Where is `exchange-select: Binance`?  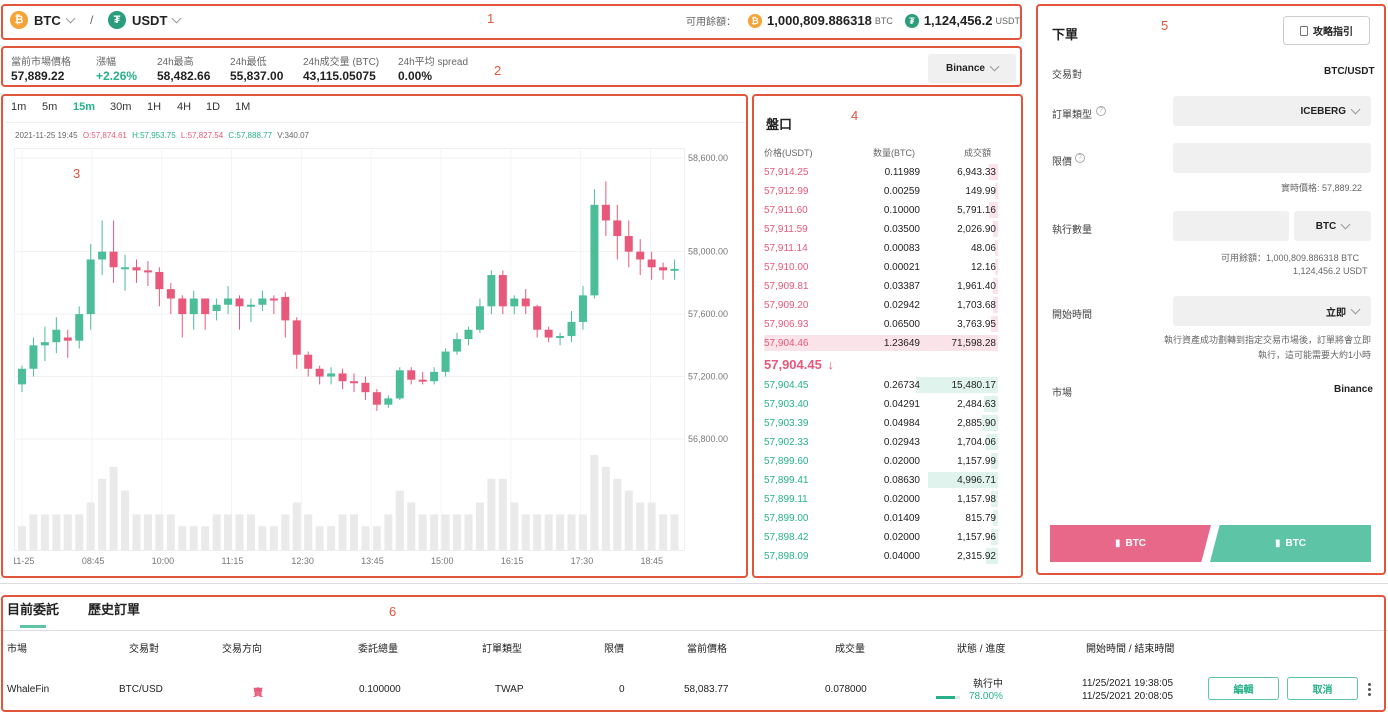
exchange-select: Binance is located at coordinates (972, 68).